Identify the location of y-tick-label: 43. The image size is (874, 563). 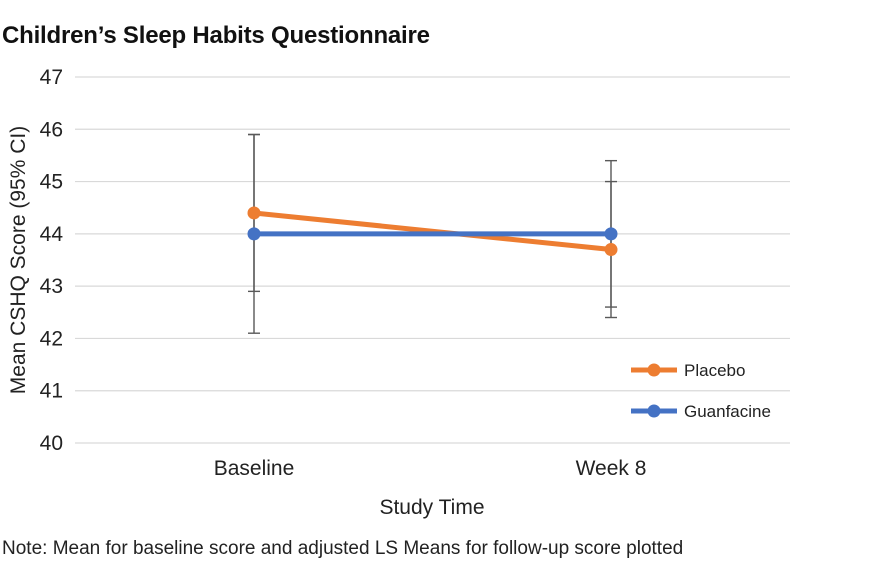
(51, 286).